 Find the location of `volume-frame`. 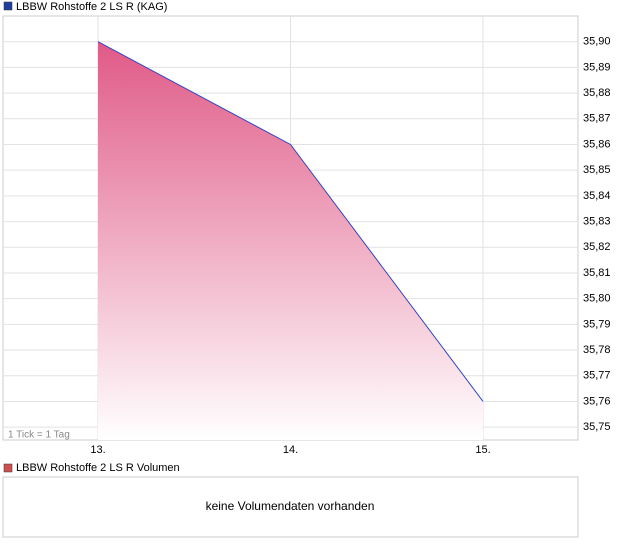

volume-frame is located at coordinates (290, 507).